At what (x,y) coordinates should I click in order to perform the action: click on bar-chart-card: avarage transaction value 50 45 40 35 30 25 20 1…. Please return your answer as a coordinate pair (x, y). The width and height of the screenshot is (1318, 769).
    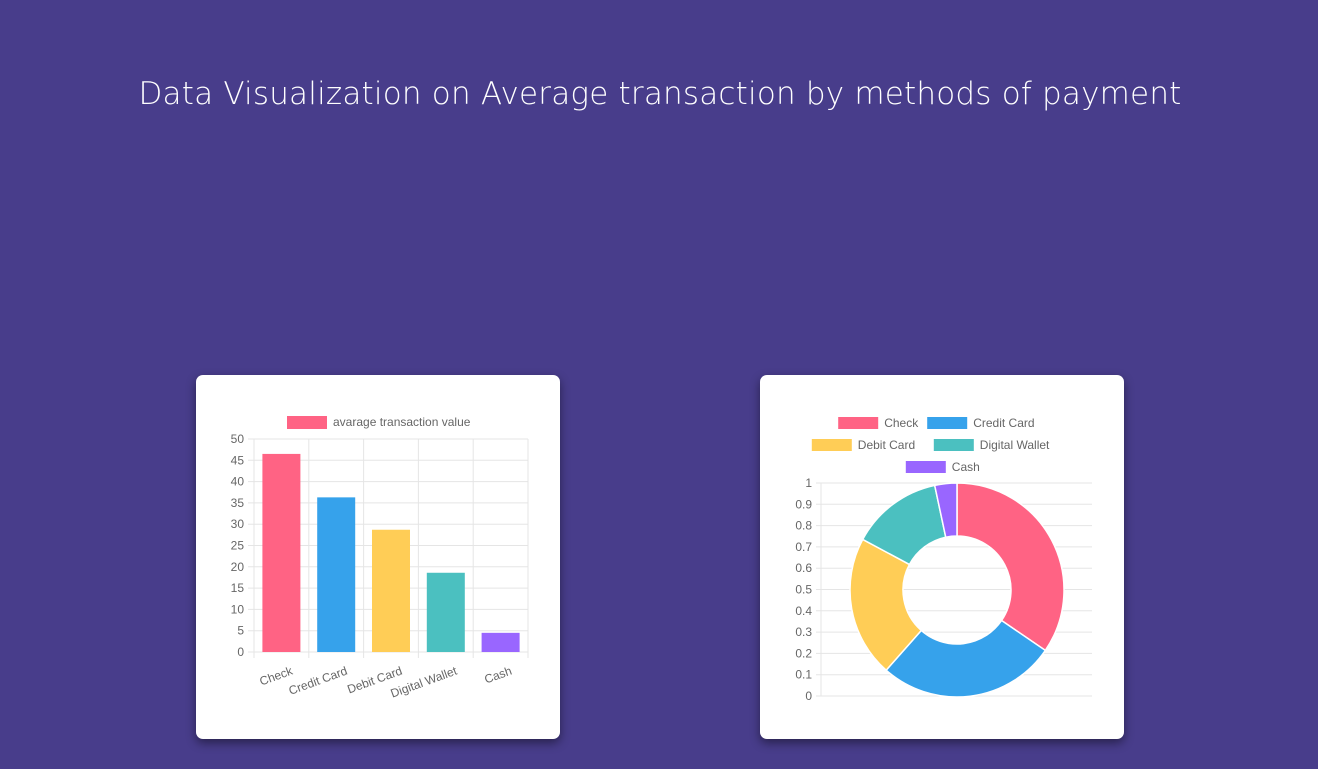
    Looking at the image, I should click on (378, 557).